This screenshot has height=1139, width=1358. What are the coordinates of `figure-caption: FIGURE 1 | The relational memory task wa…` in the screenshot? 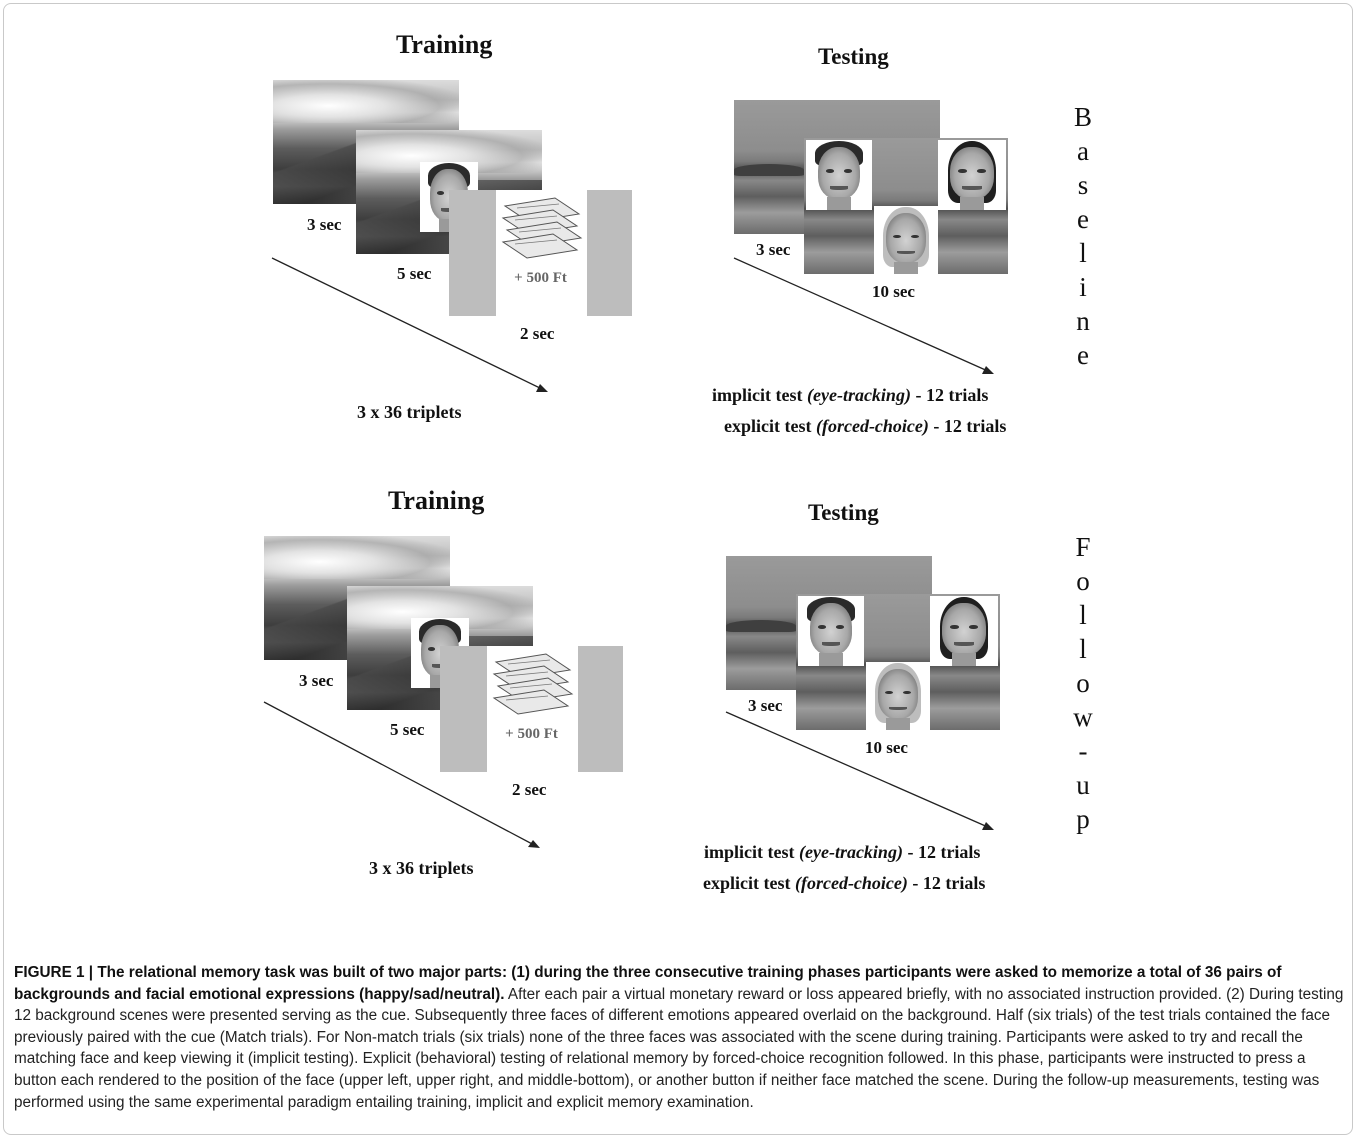 It's located at (679, 1037).